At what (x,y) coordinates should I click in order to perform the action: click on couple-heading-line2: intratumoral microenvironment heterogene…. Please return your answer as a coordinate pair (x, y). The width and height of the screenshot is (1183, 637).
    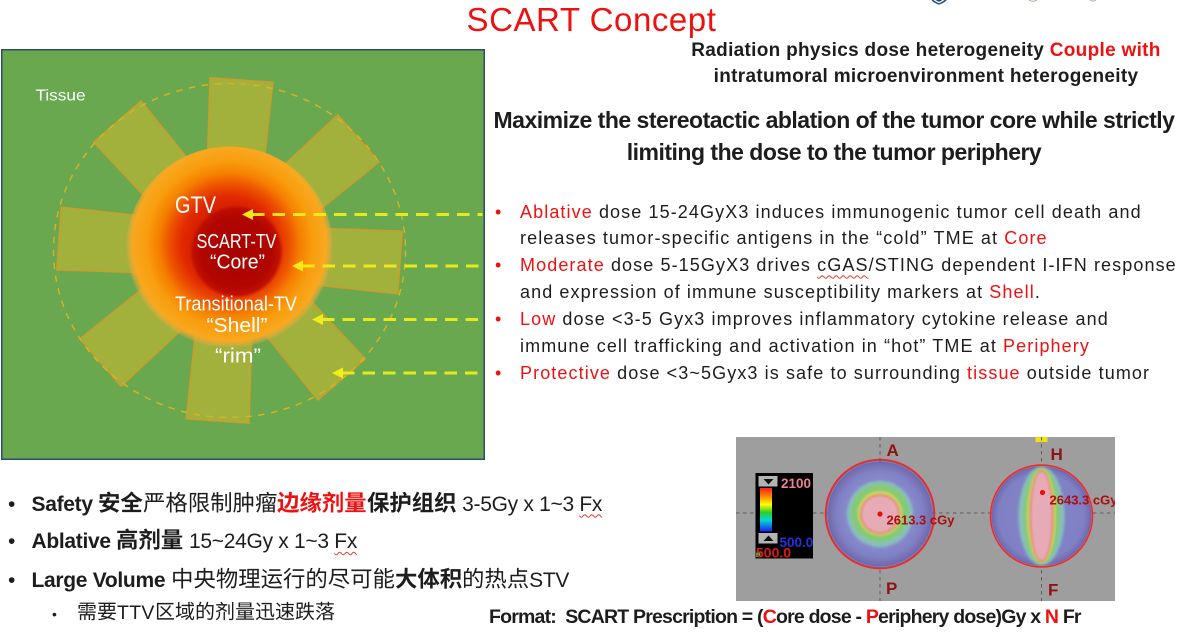
    Looking at the image, I should click on (926, 76).